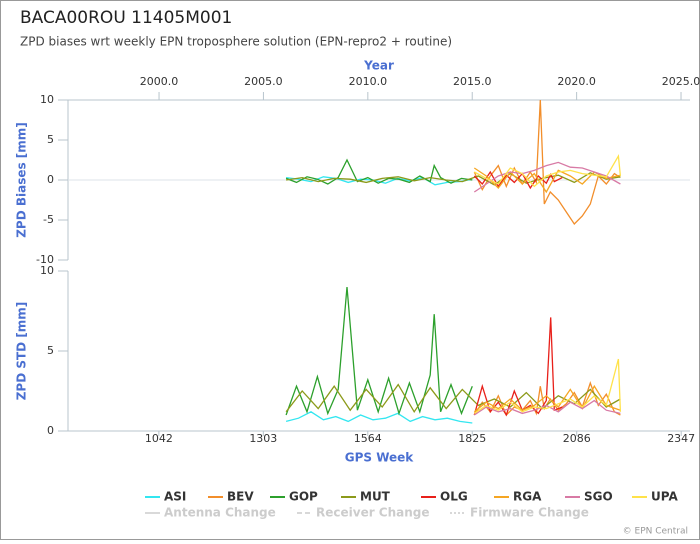  I want to click on x-tick-label: 2086, so click(577, 438).